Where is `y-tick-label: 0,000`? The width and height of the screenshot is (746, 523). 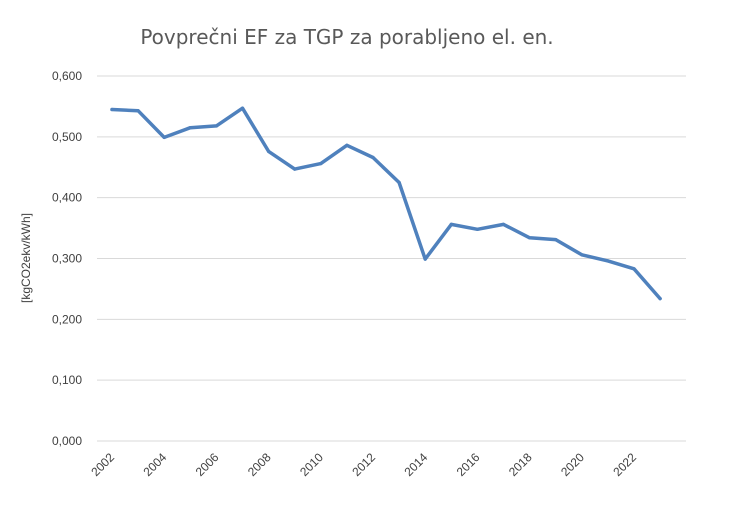
y-tick-label: 0,000 is located at coordinates (67, 441).